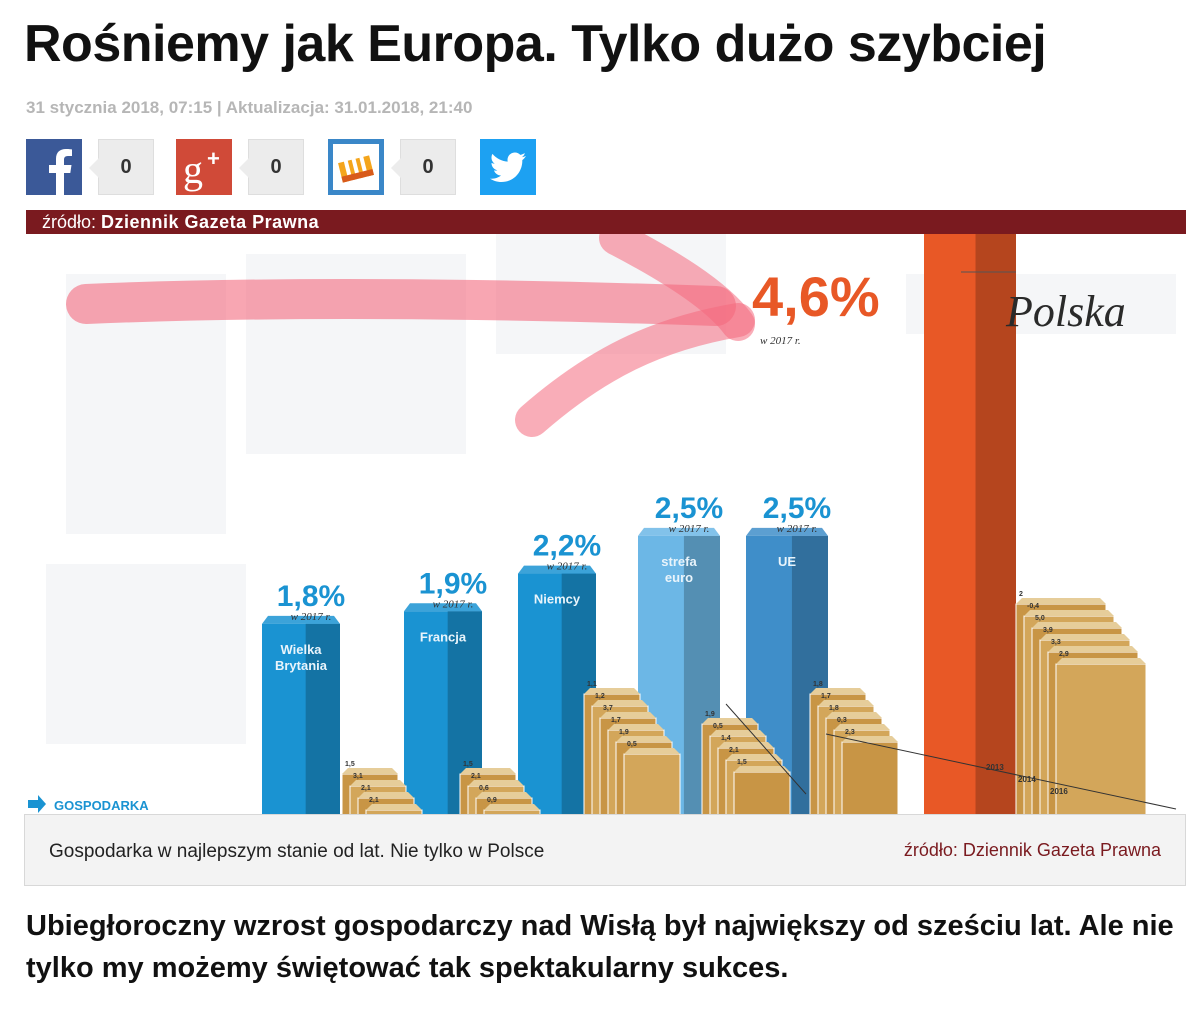  Describe the element at coordinates (500, 788) in the screenshot. I see `history-boxes-2: 1,5 2,1 0,6 0,9` at that location.